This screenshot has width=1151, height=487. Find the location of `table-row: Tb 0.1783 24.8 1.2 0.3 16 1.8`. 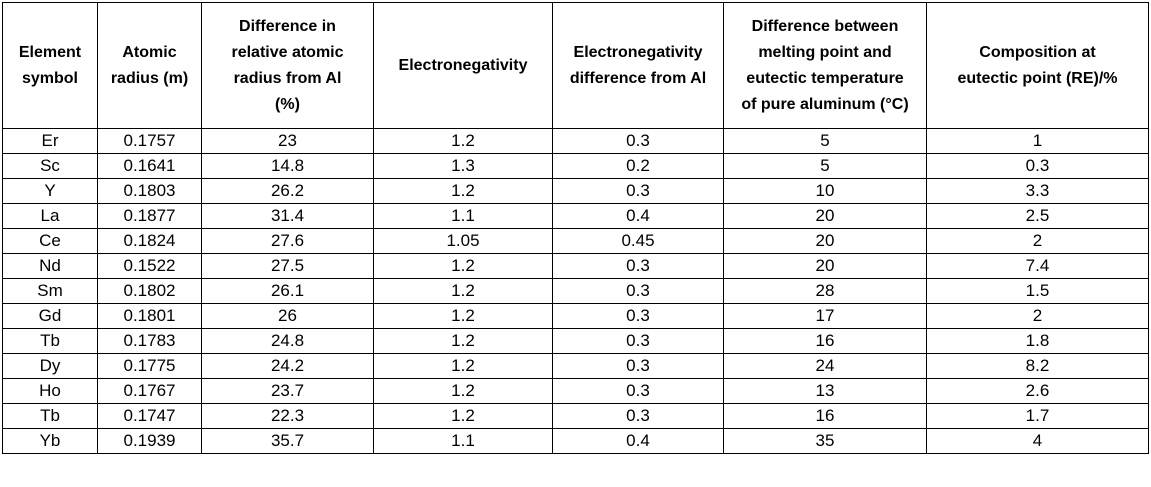

table-row: Tb 0.1783 24.8 1.2 0.3 16 1.8 is located at coordinates (575, 341).